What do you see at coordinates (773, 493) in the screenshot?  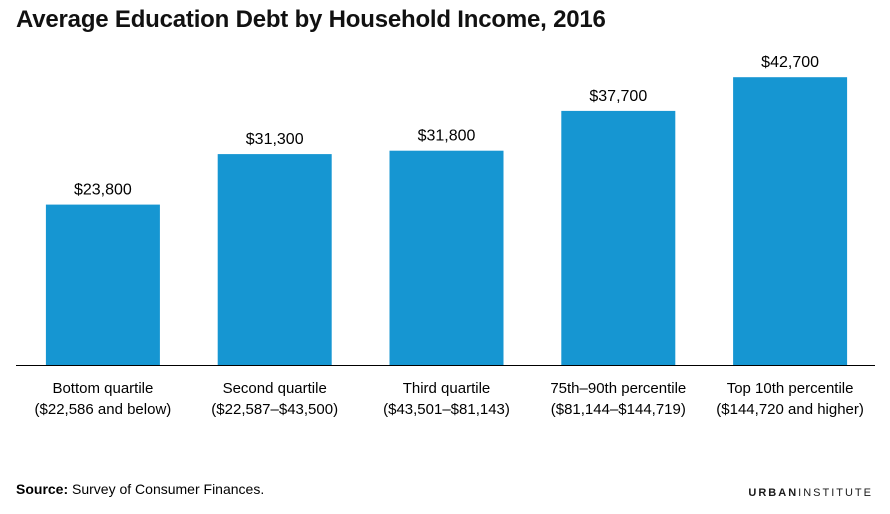 I see `logo-urban: URBAN` at bounding box center [773, 493].